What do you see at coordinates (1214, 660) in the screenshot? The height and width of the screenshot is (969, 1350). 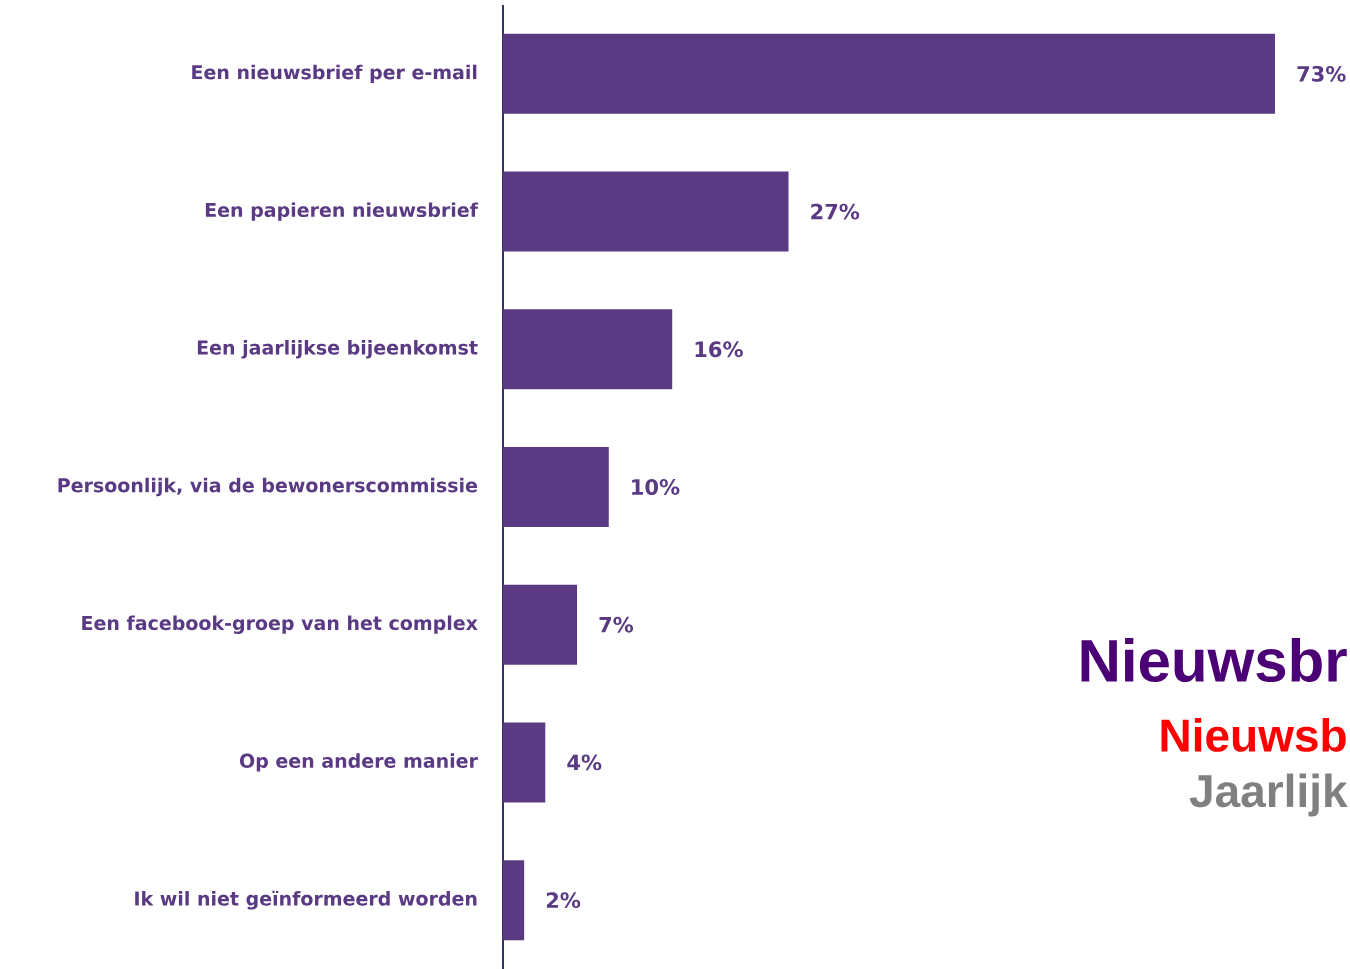 I see `annotation: Nieuwsbr` at bounding box center [1214, 660].